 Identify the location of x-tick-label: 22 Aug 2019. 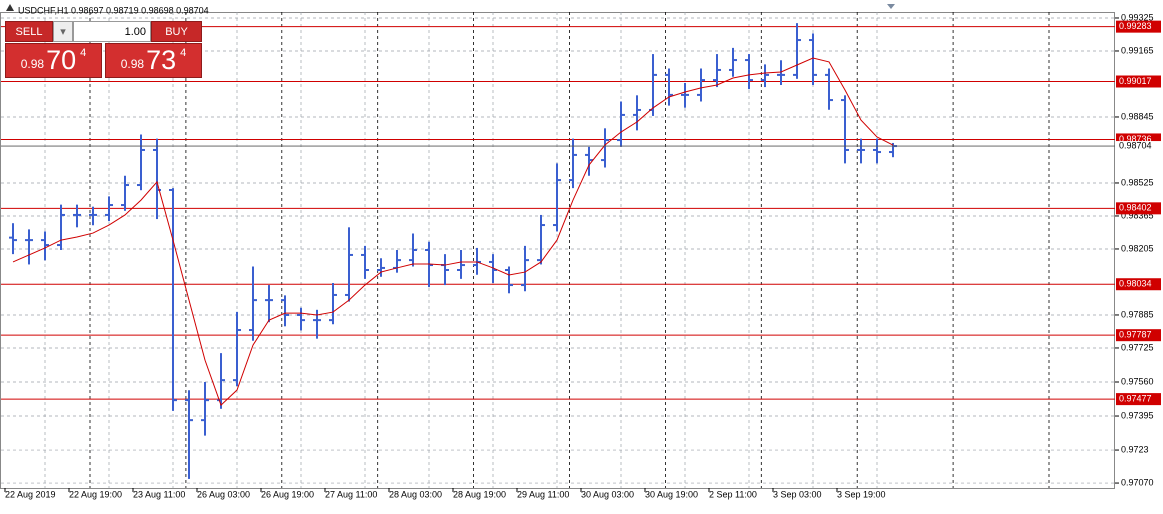
(30, 494).